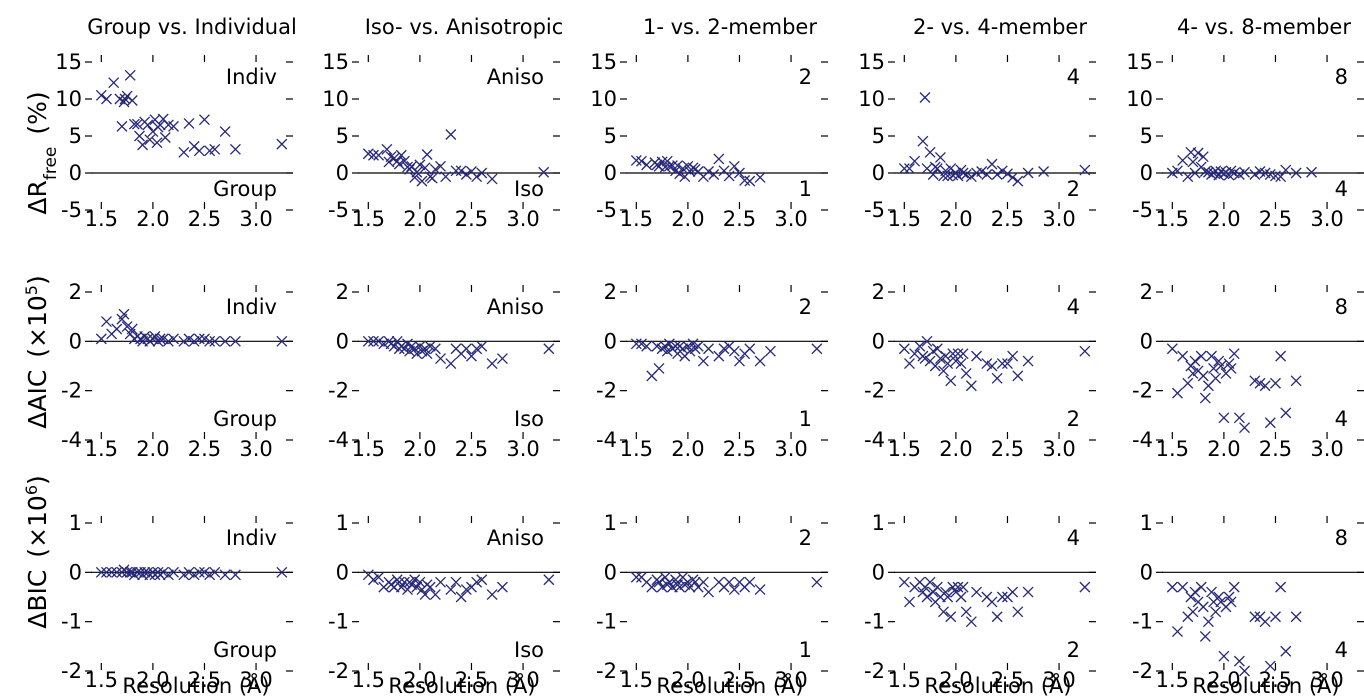 This screenshot has height=700, width=1364. Describe the element at coordinates (192, 27) in the screenshot. I see `column-title-1: Group vs. Individual` at that location.